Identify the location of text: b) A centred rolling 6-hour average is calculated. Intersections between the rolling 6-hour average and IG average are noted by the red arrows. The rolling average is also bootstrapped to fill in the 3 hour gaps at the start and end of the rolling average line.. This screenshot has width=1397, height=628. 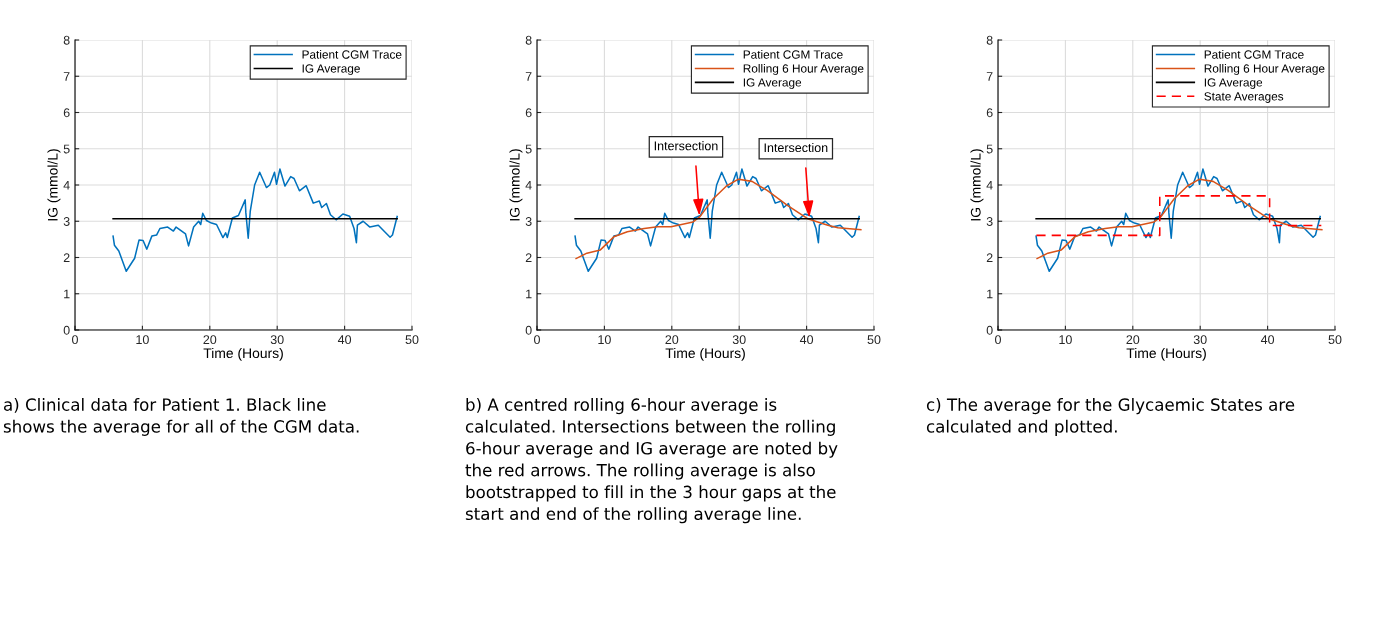
(651, 461).